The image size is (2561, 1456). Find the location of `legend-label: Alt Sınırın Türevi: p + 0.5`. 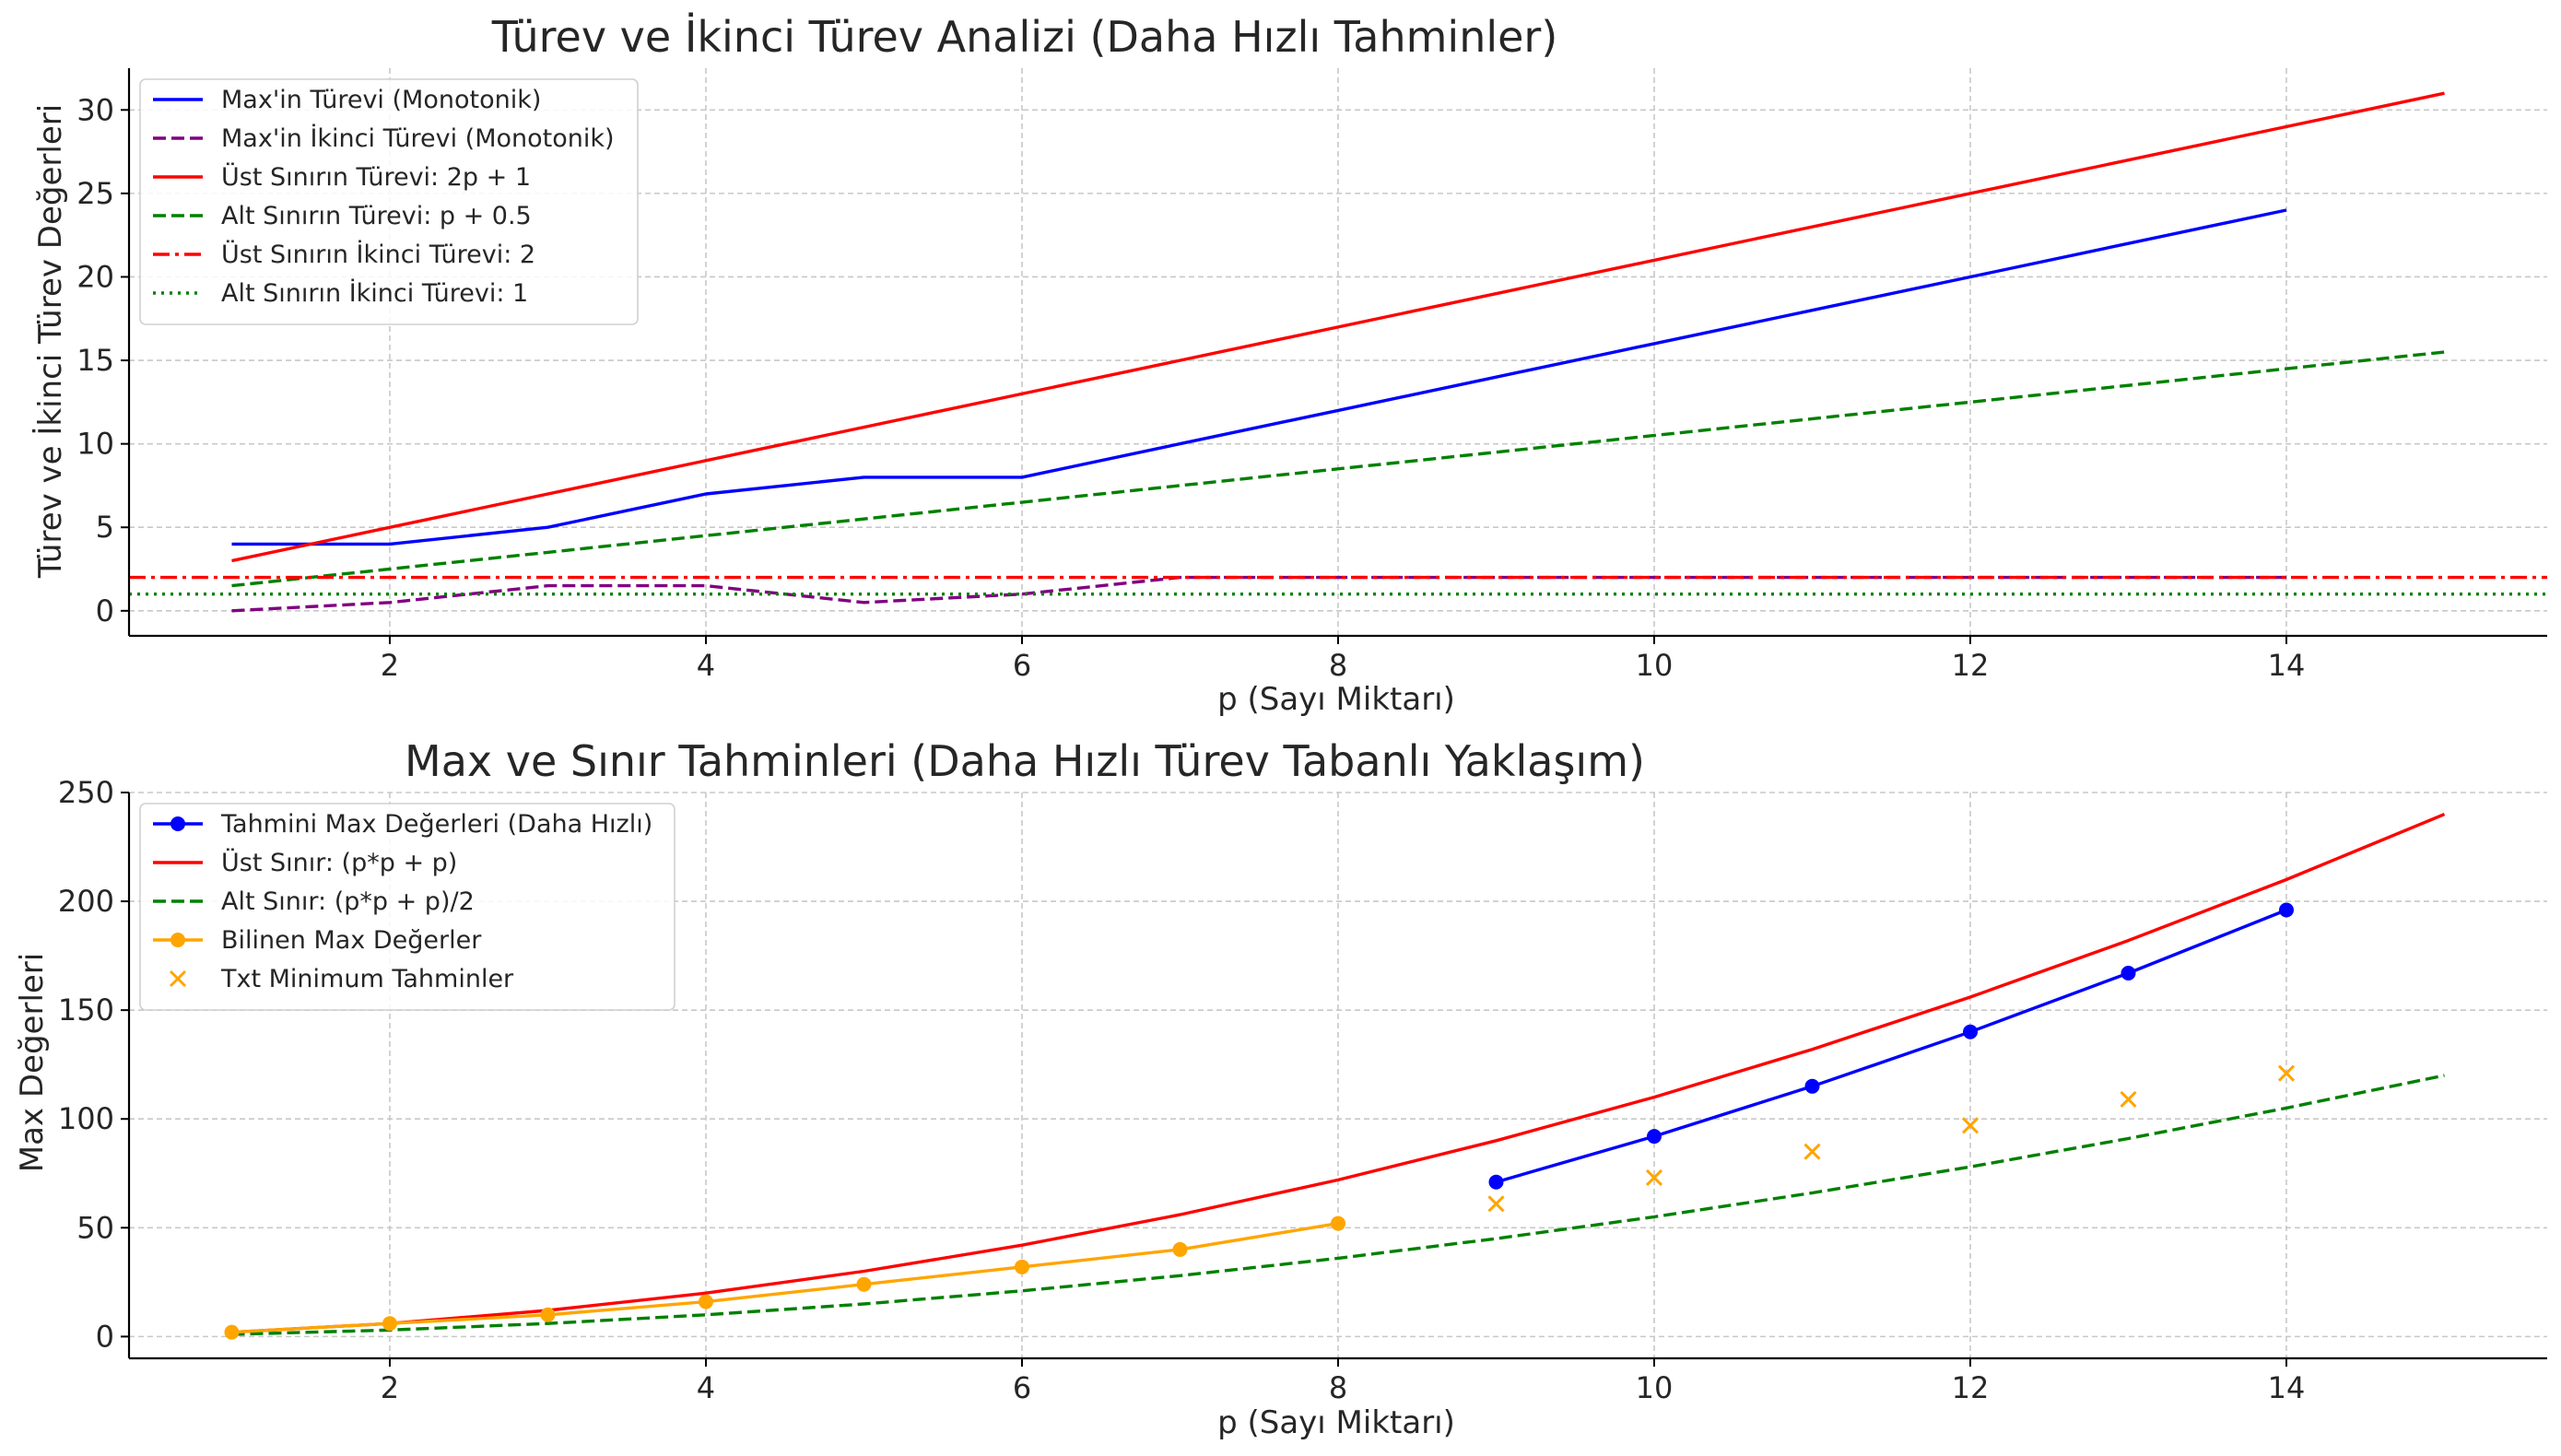

legend-label: Alt Sınırın Türevi: p + 0.5 is located at coordinates (377, 216).